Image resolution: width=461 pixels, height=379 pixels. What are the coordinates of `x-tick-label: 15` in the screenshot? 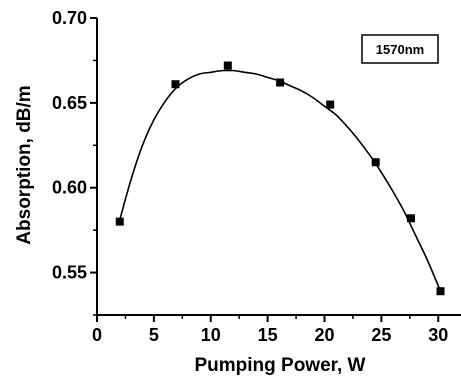 It's located at (268, 335).